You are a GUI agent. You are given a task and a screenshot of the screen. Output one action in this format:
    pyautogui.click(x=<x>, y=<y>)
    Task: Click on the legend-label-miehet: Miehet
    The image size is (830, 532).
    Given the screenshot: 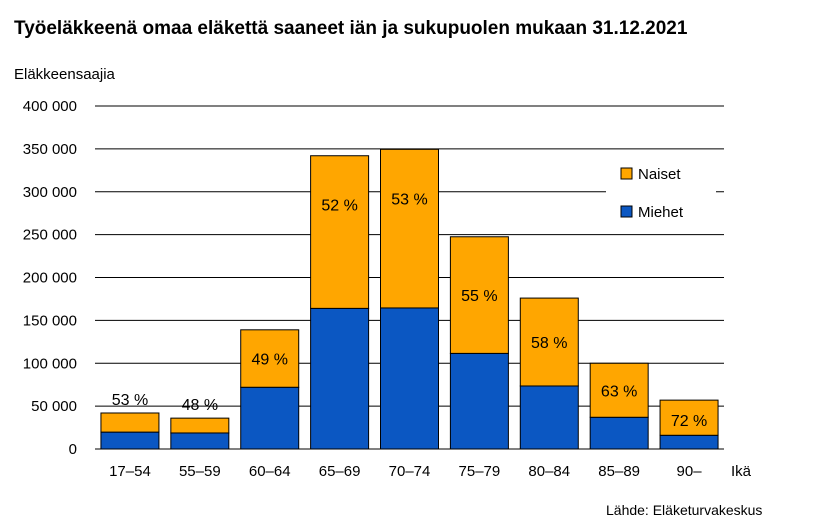 What is the action you would take?
    pyautogui.click(x=661, y=212)
    